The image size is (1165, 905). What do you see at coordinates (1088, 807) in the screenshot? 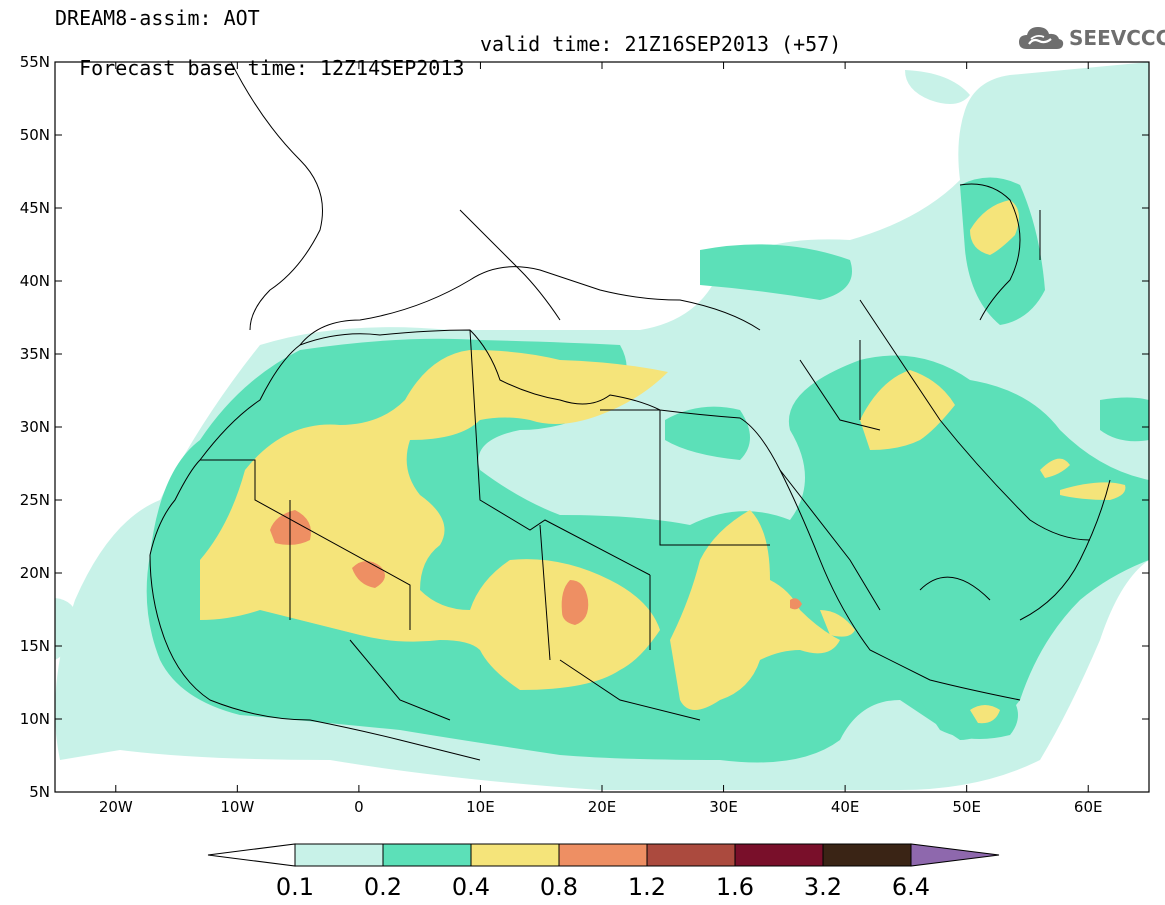
I see `lon-tick-label: 60E` at bounding box center [1088, 807].